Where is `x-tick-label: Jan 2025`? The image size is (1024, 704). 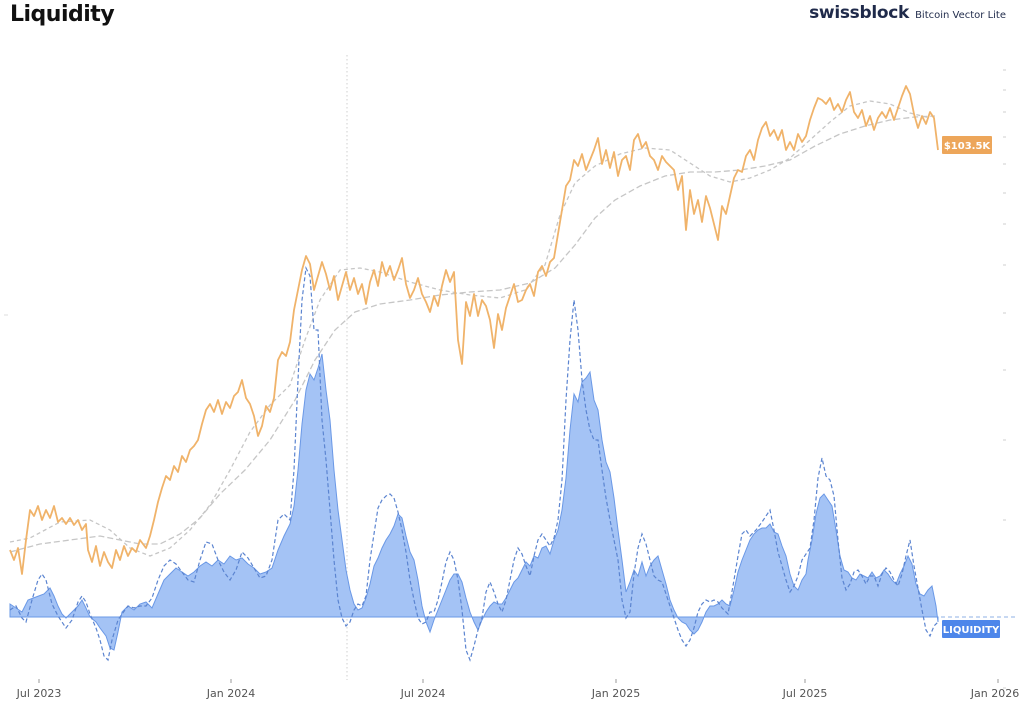
x-tick-label: Jan 2025 is located at coordinates (615, 693).